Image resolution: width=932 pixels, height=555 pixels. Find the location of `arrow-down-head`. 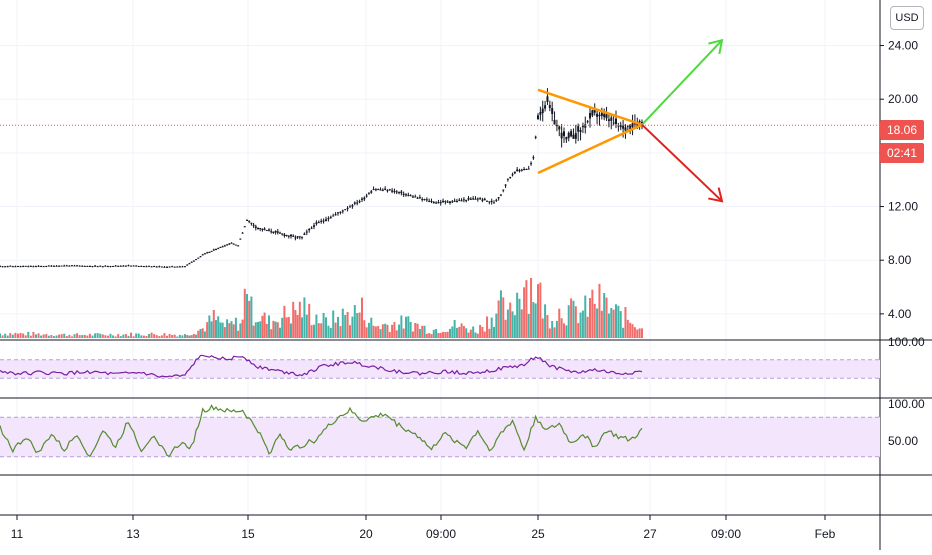

arrow-down-head is located at coordinates (716, 195).